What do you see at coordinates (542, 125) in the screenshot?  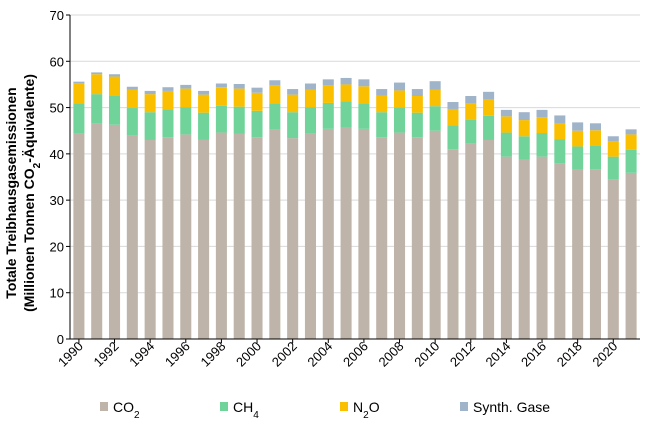 I see `bar-n2o-2016` at bounding box center [542, 125].